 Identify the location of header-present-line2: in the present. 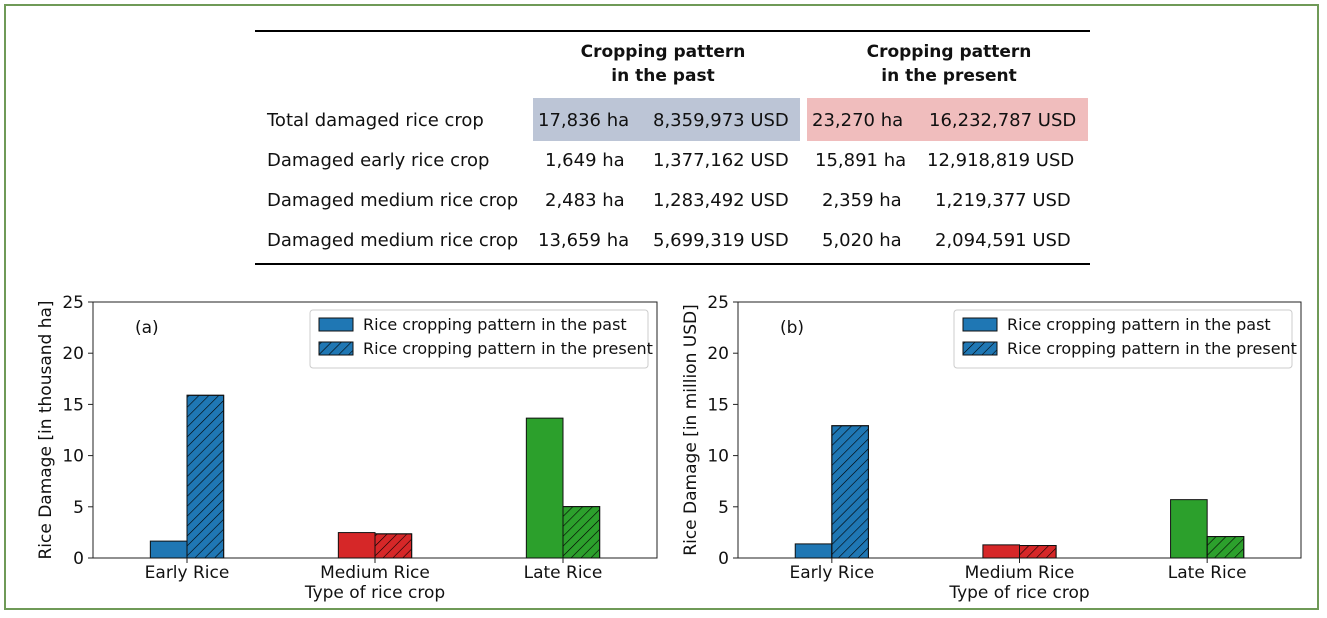
(949, 76).